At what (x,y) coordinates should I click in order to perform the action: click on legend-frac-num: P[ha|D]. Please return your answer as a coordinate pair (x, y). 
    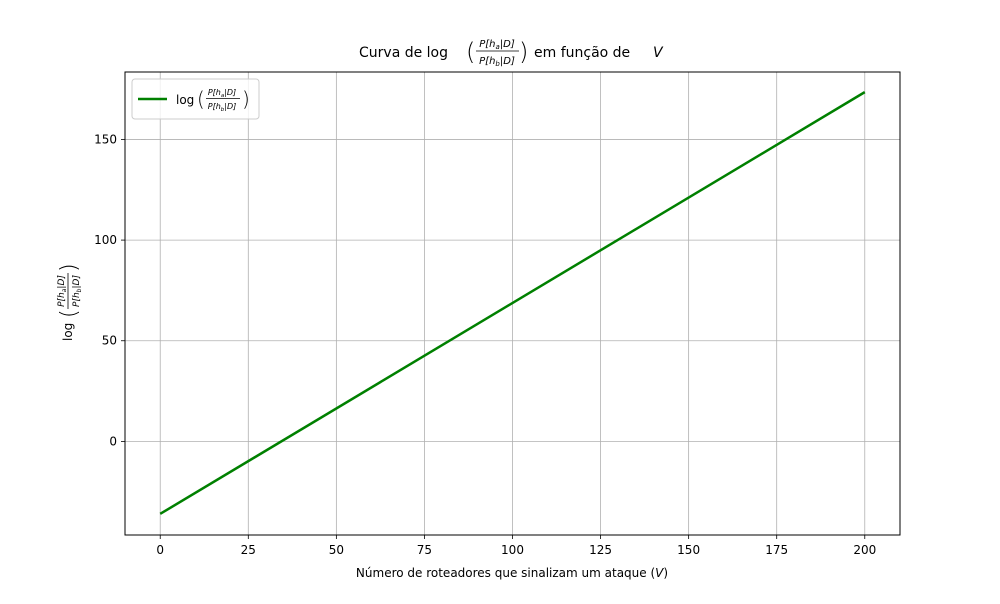
    Looking at the image, I should click on (222, 93).